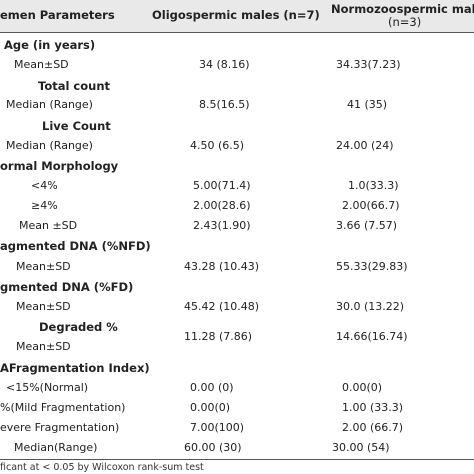 The height and width of the screenshot is (474, 474). I want to click on row-label: gmented DNA (%FD), so click(67, 287).